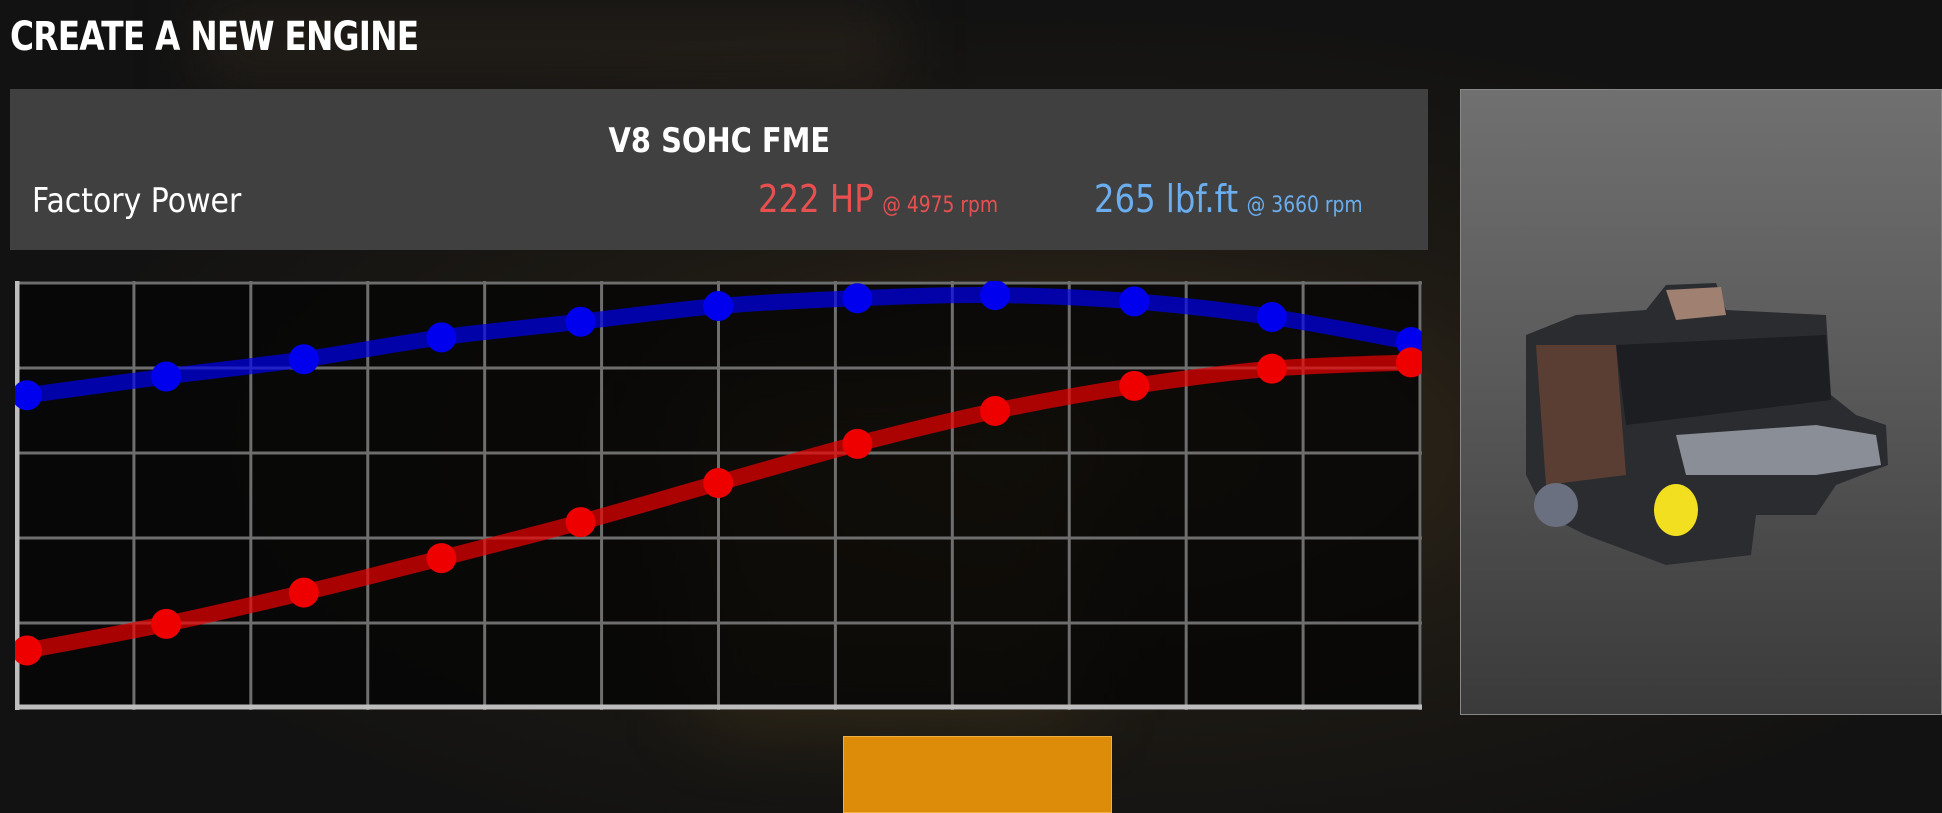 This screenshot has height=813, width=1942. I want to click on factory-power-label: Factory Power, so click(137, 201).